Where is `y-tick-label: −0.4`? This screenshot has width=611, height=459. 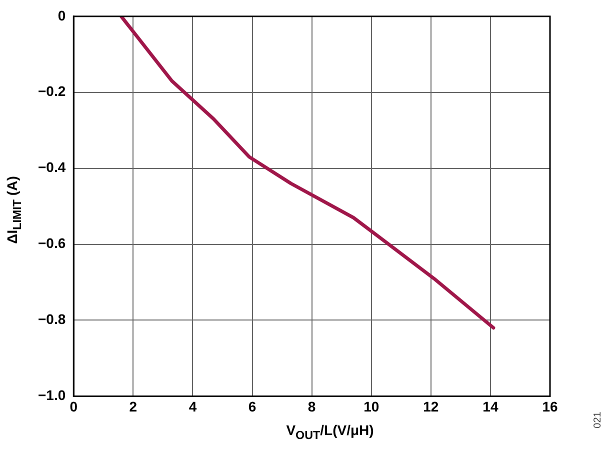 y-tick-label: −0.4 is located at coordinates (52, 167).